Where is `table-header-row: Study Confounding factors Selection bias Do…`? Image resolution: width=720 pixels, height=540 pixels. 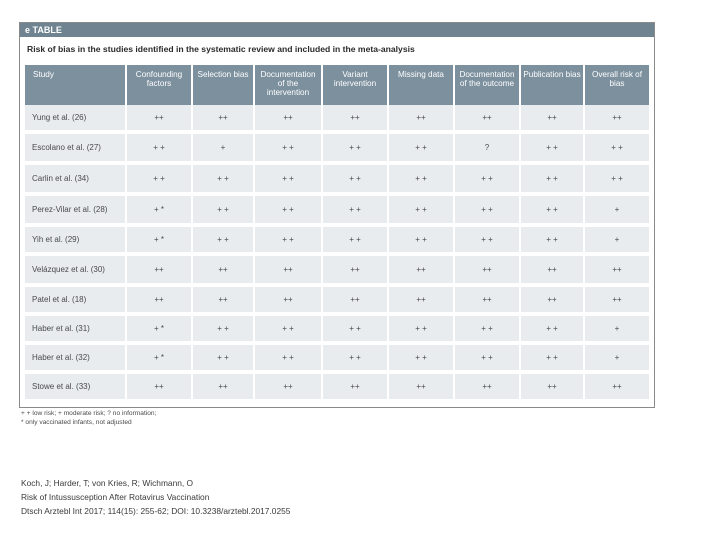 table-header-row: Study Confounding factors Selection bias Do… is located at coordinates (337, 85).